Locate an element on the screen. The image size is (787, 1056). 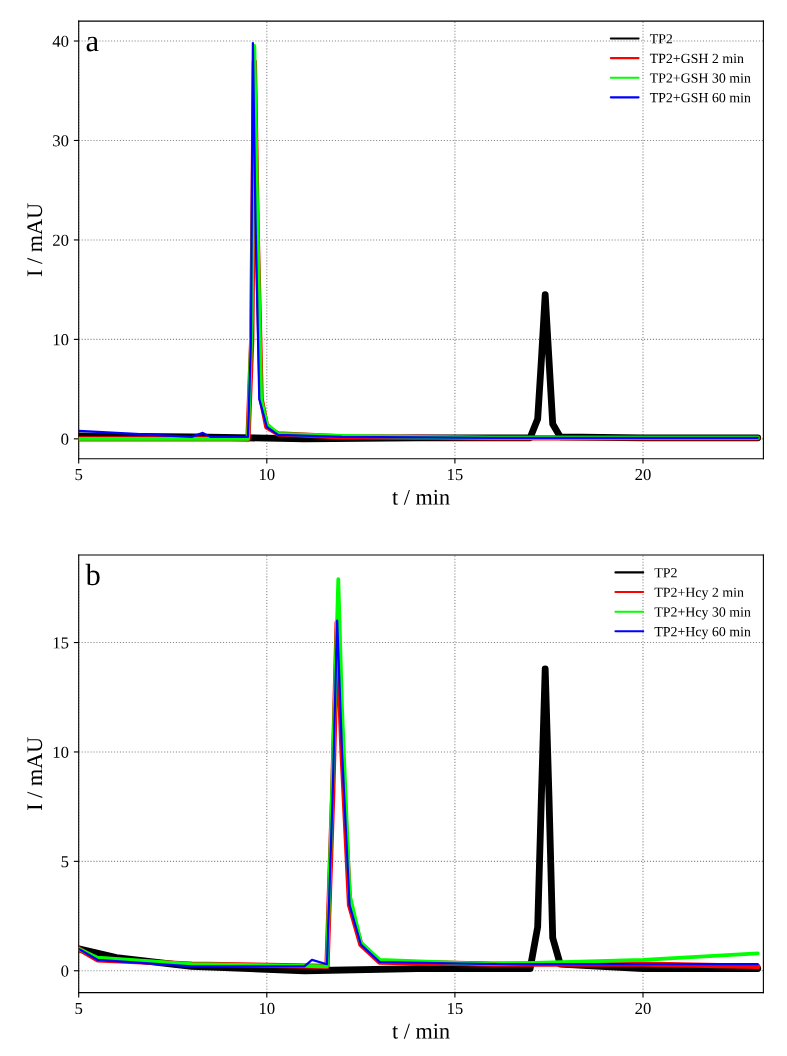
legend-label: TP2+GSH 60 min is located at coordinates (700, 97).